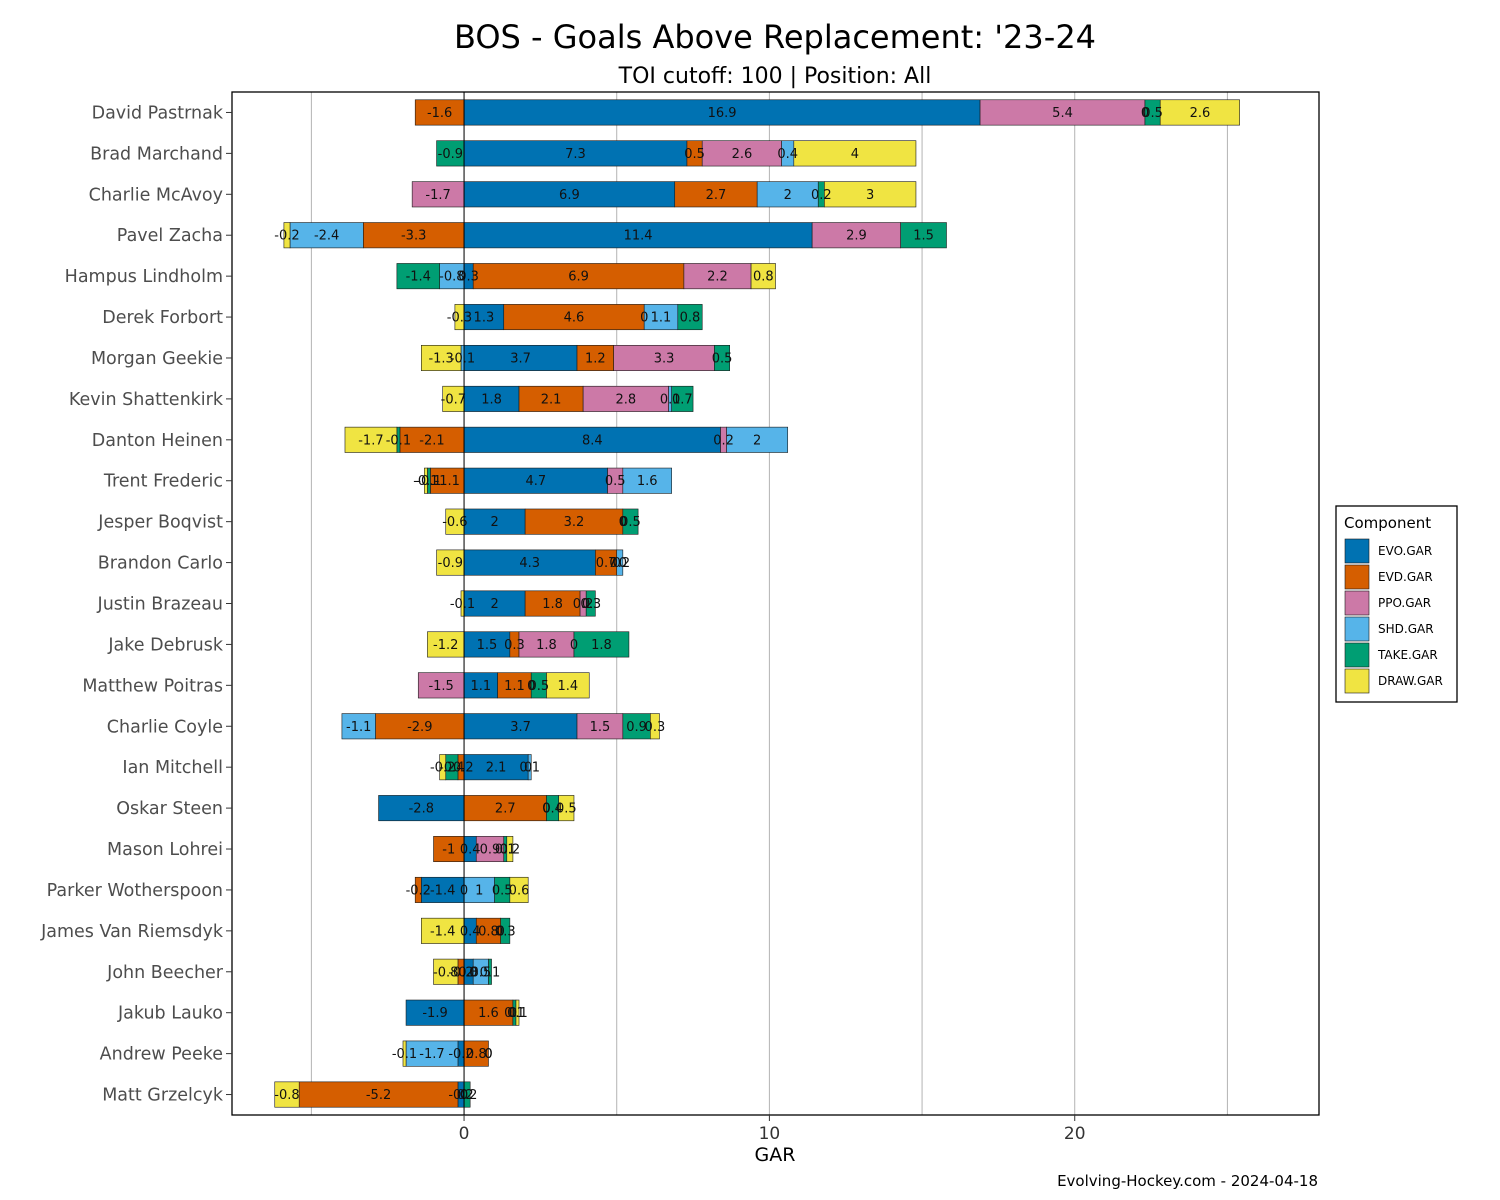 This screenshot has width=1500, height=1200. What do you see at coordinates (1405, 577) in the screenshot?
I see `legend-label: EVD.GAR` at bounding box center [1405, 577].